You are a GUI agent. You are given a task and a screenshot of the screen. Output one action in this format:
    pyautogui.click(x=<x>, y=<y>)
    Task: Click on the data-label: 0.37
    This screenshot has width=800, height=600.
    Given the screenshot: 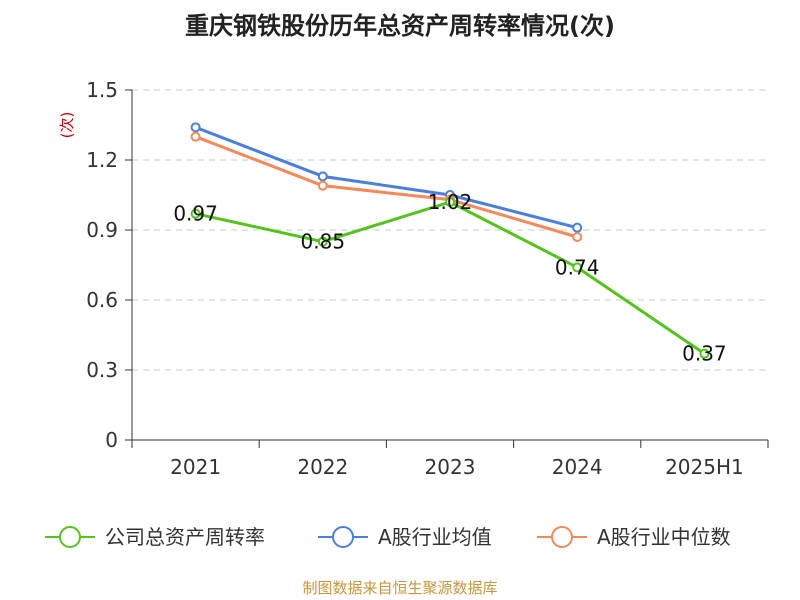 What is the action you would take?
    pyautogui.click(x=704, y=354)
    